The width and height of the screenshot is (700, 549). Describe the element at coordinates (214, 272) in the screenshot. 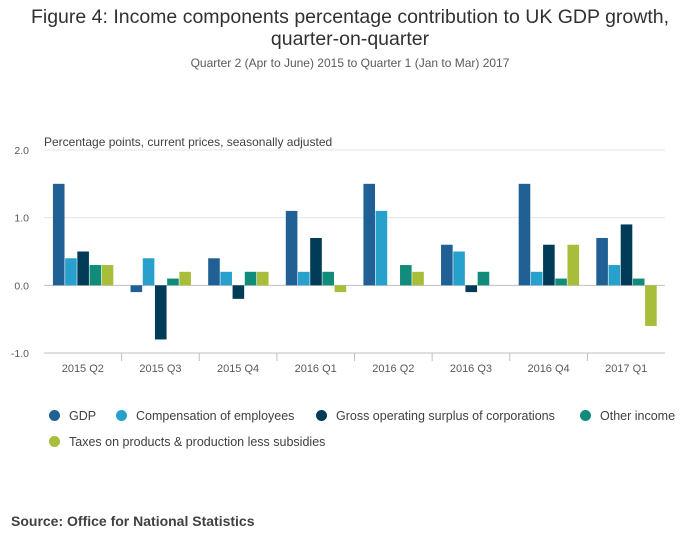

I see `bar-gdp-2015-q4` at that location.